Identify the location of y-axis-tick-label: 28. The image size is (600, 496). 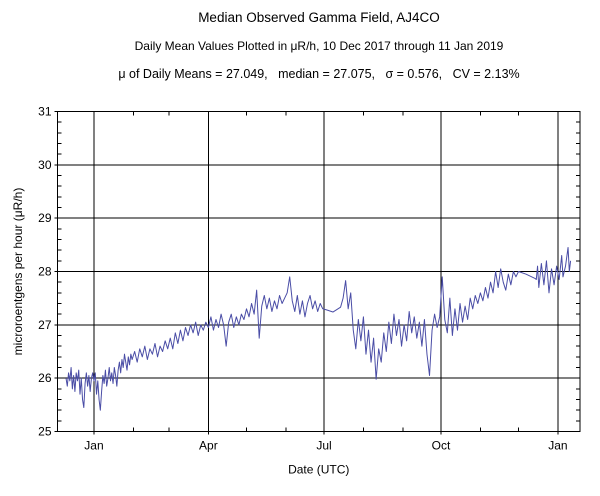
(45, 272).